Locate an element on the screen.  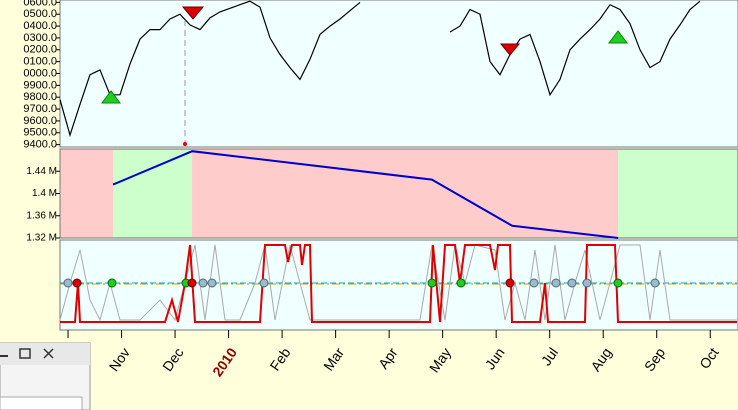
y-tick-label: 0300.0 is located at coordinates (40, 38).